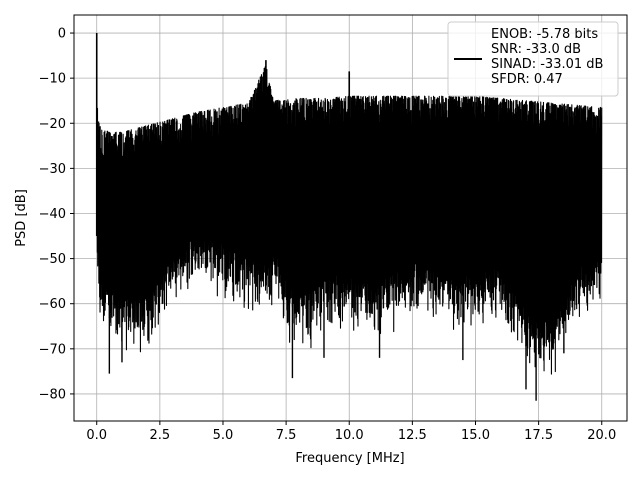  What do you see at coordinates (52, 259) in the screenshot?
I see `y-tick-label: −50` at bounding box center [52, 259].